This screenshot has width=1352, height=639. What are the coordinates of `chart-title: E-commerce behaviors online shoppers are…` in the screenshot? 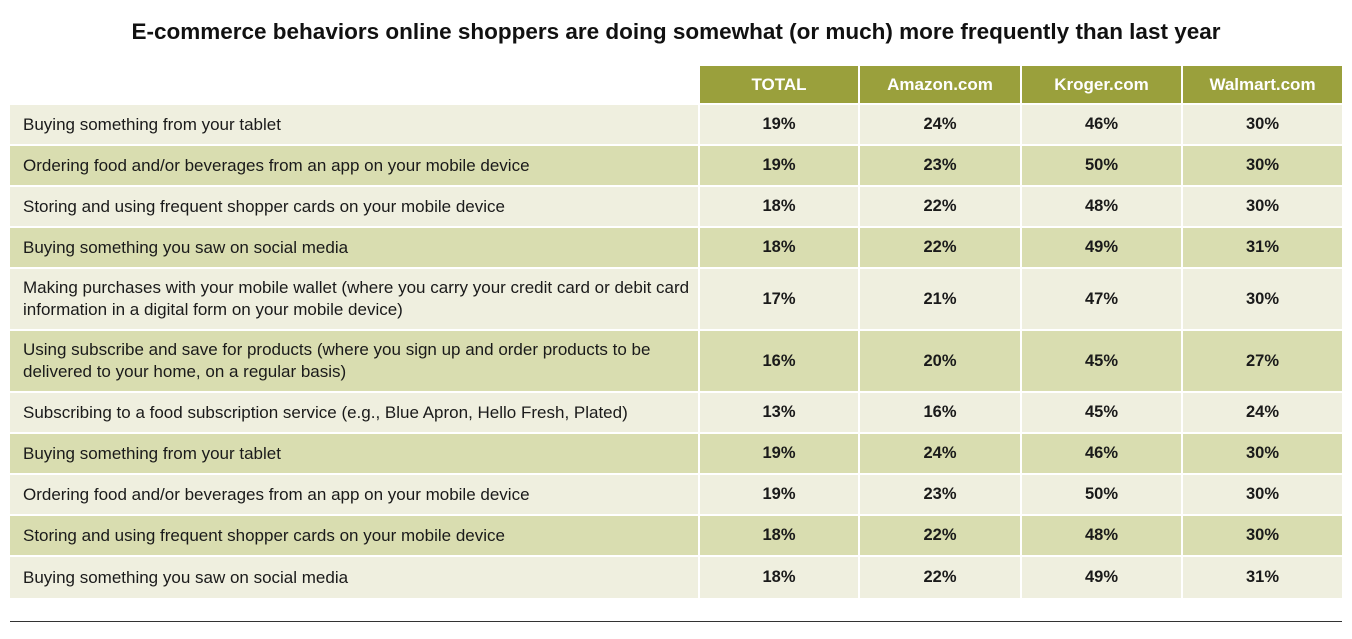 It's located at (676, 31).